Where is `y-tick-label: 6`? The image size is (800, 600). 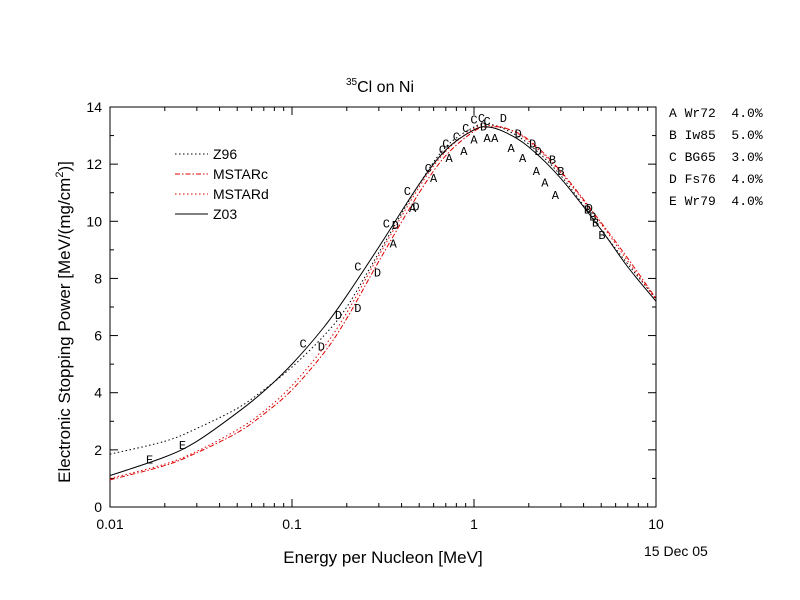
y-tick-label: 6 is located at coordinates (98, 336).